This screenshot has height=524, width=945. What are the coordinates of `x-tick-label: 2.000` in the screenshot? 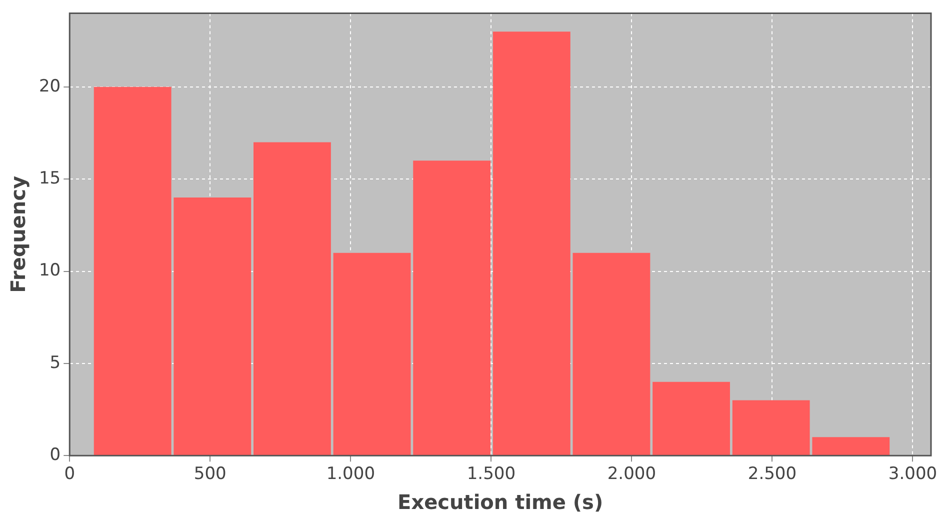 It's located at (631, 474).